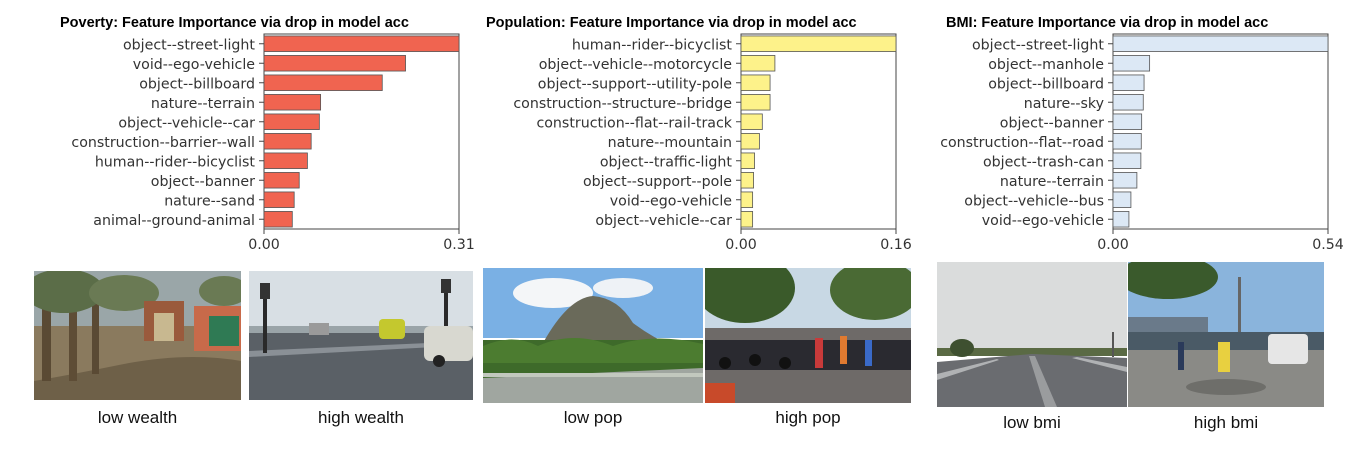 The image size is (1362, 460). I want to click on category-label: construction--barrier--wall, so click(163, 143).